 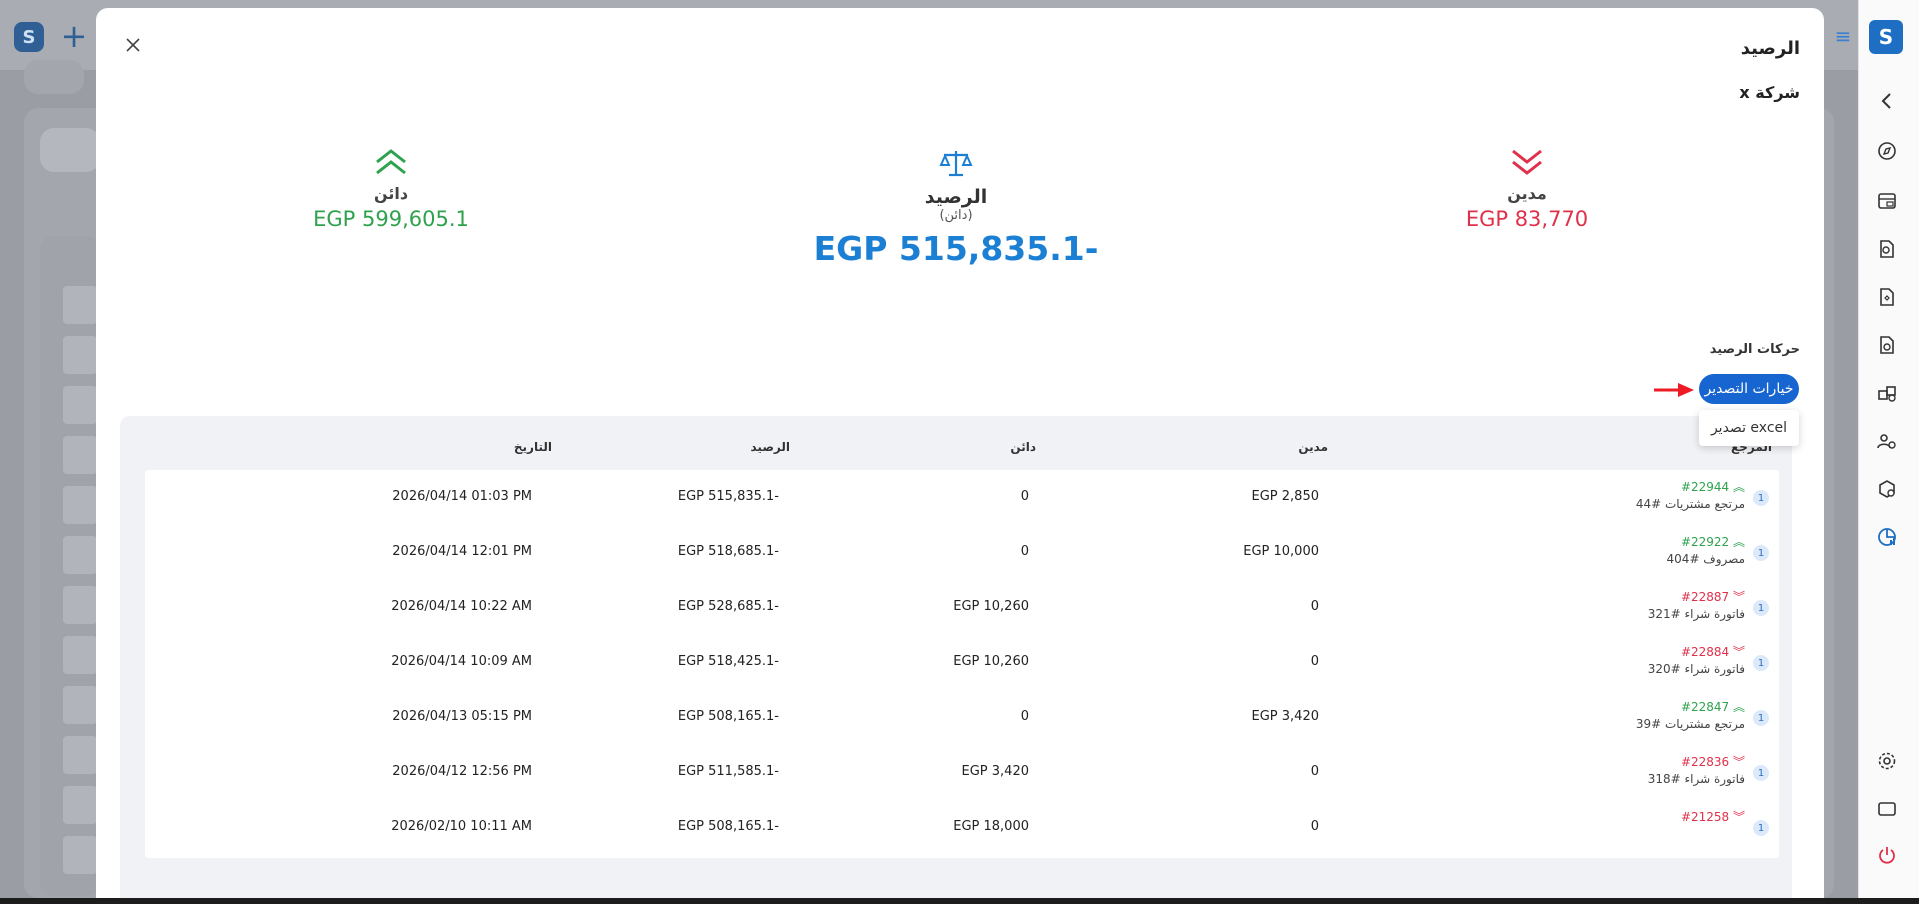 I want to click on balance-summary: الرصيد (دائن) EGP 515,835.1-, so click(x=956, y=208).